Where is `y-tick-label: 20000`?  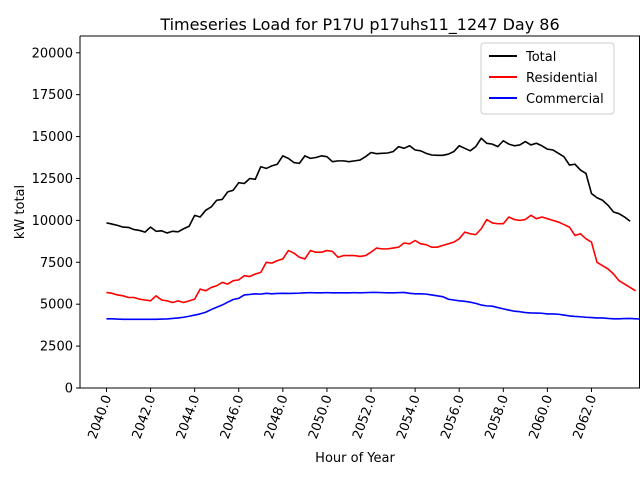
y-tick-label: 20000 is located at coordinates (52, 53).